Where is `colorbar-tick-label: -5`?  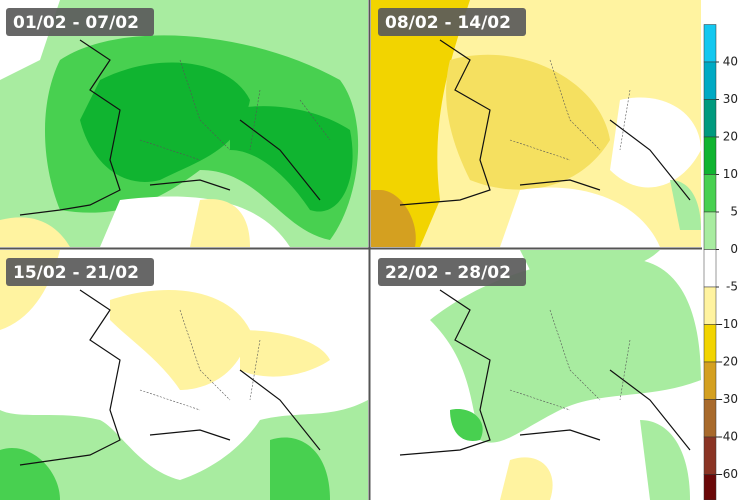 colorbar-tick-label: -5 is located at coordinates (732, 287).